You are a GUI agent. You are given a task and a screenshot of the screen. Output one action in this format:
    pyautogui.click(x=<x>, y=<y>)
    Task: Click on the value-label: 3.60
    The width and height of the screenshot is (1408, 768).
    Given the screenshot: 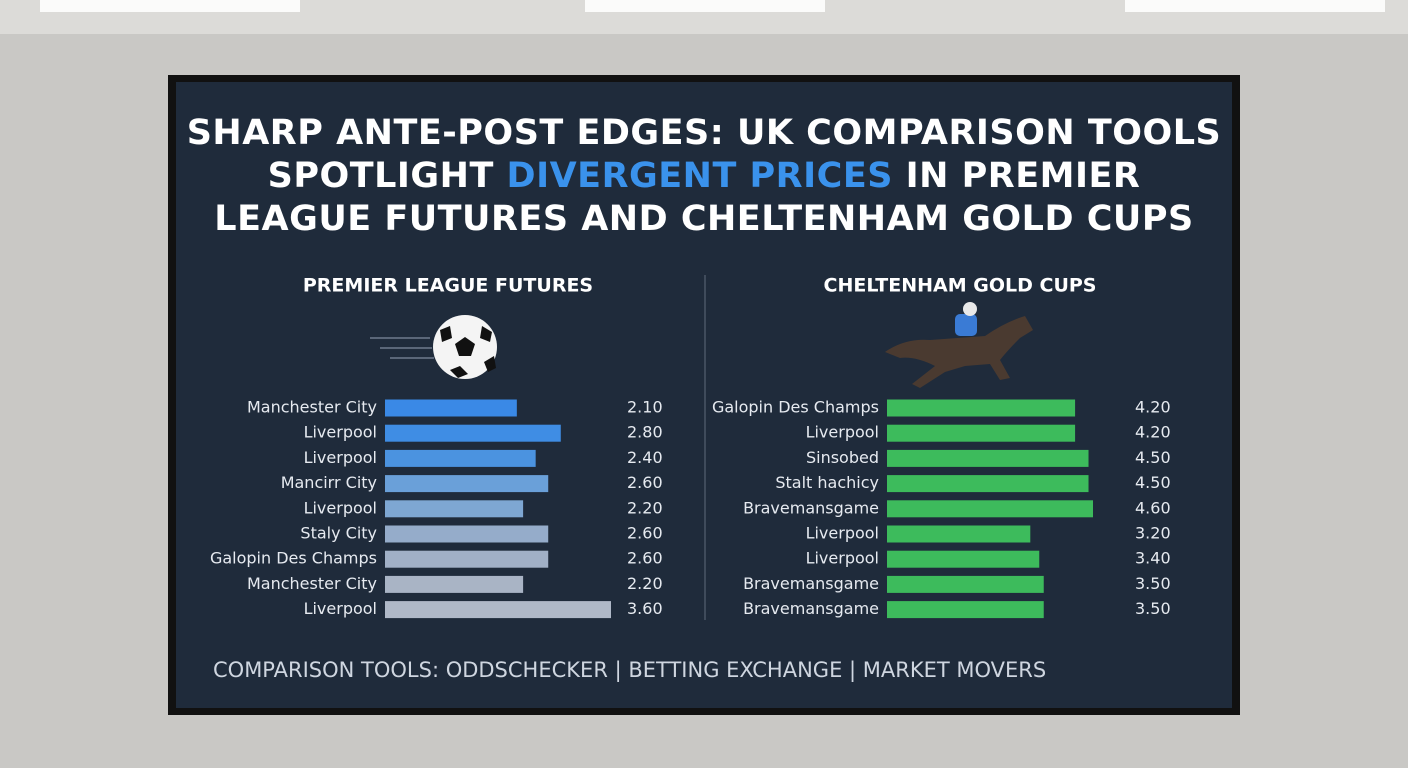 What is the action you would take?
    pyautogui.click(x=645, y=608)
    